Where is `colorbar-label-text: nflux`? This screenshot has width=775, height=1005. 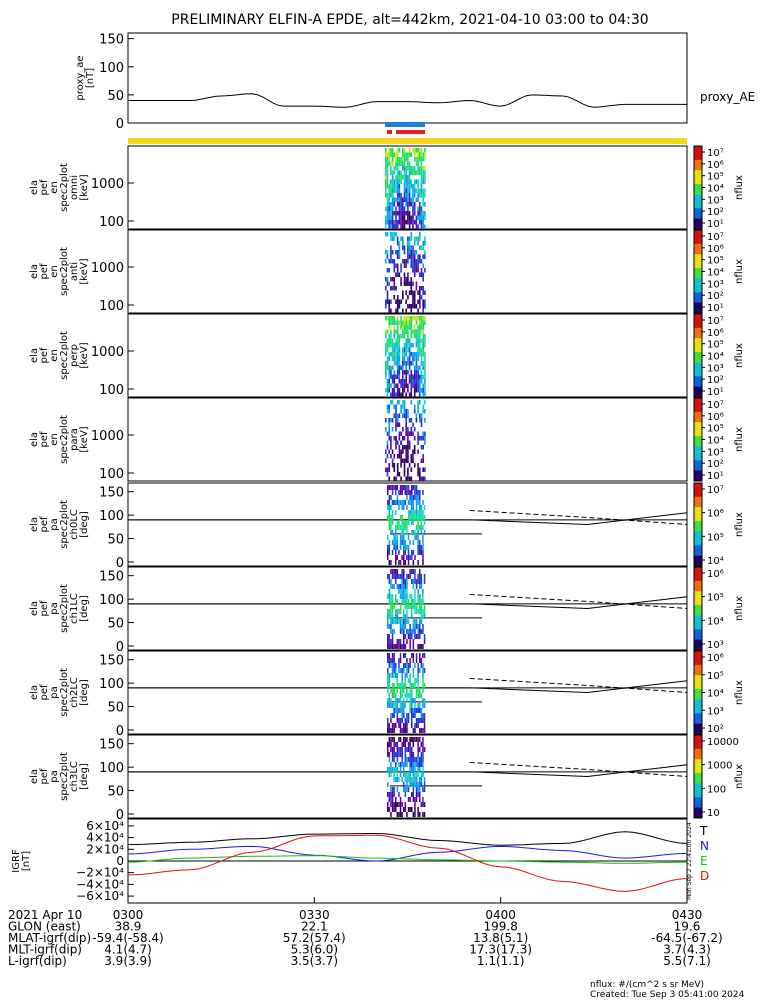
colorbar-label-text: nflux is located at coordinates (739, 692).